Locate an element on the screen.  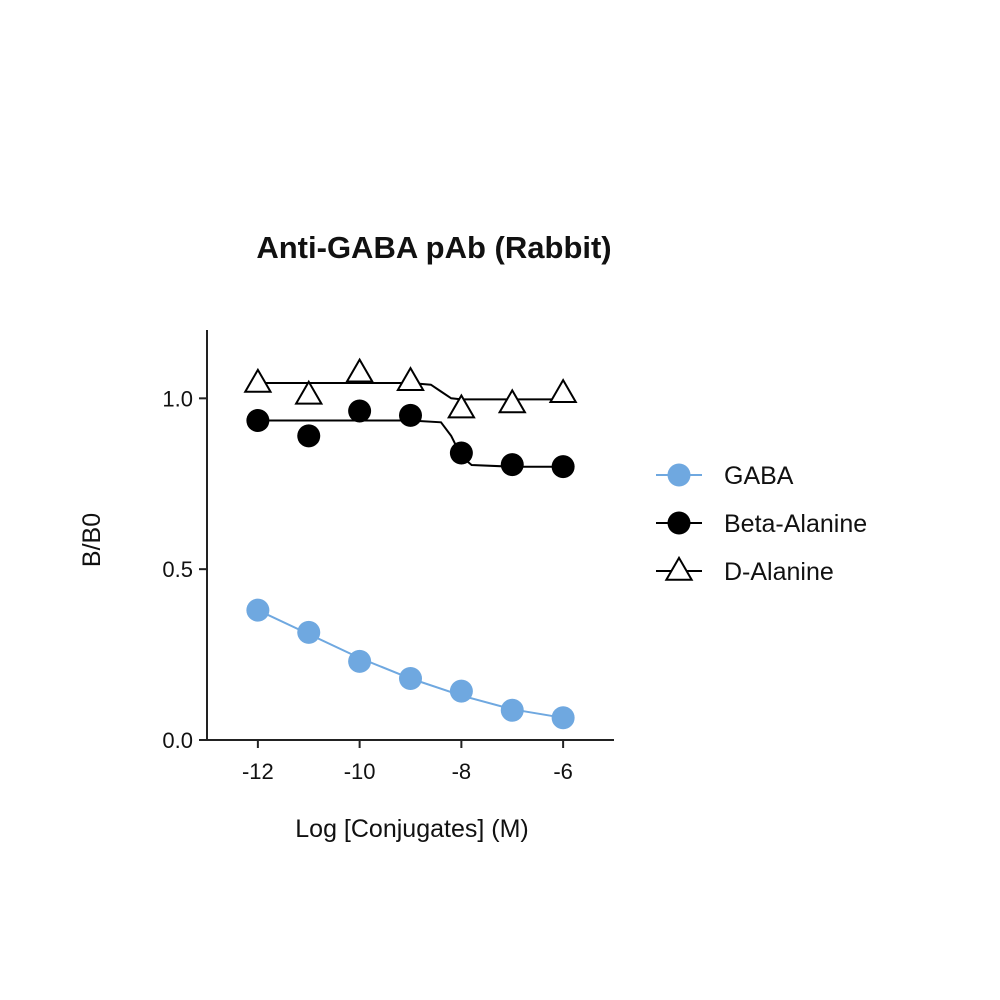
x-tick-label: -8 is located at coordinates (462, 771).